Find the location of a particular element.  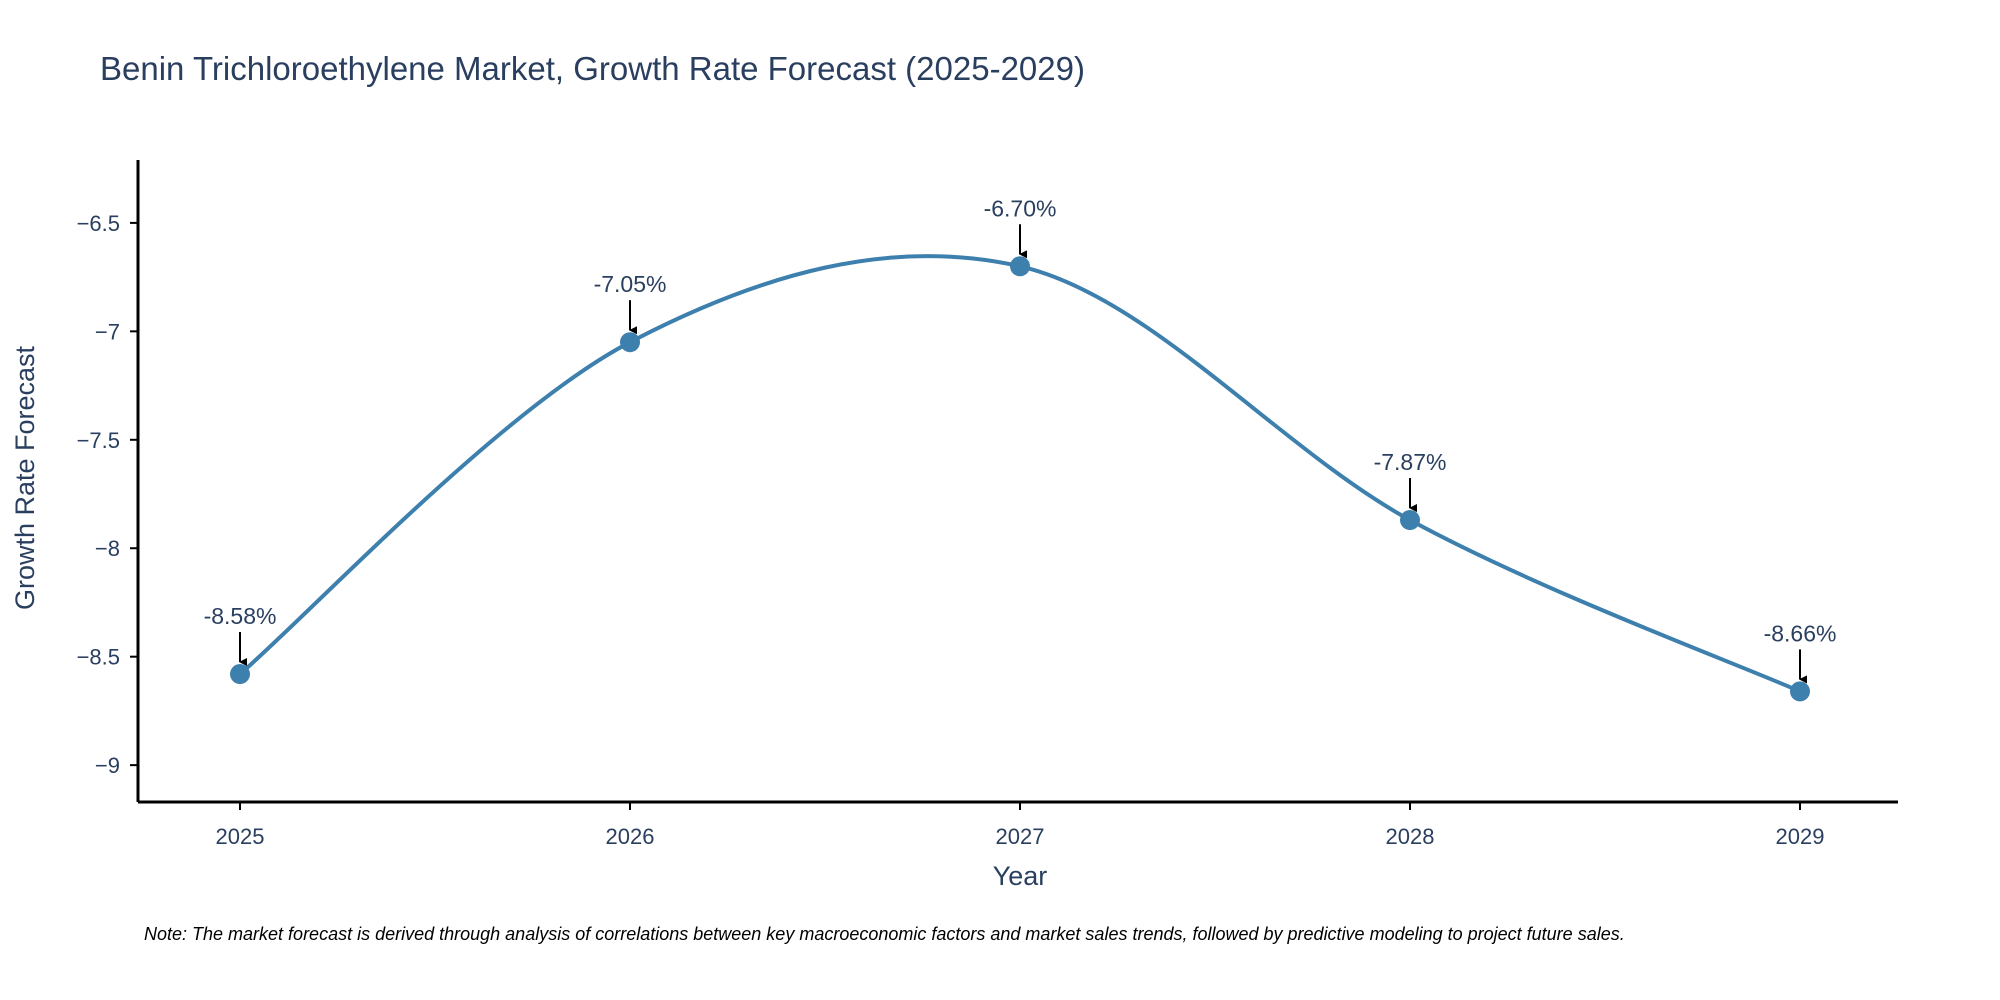

y-axis-title: Growth Rate Forecast is located at coordinates (25, 477).